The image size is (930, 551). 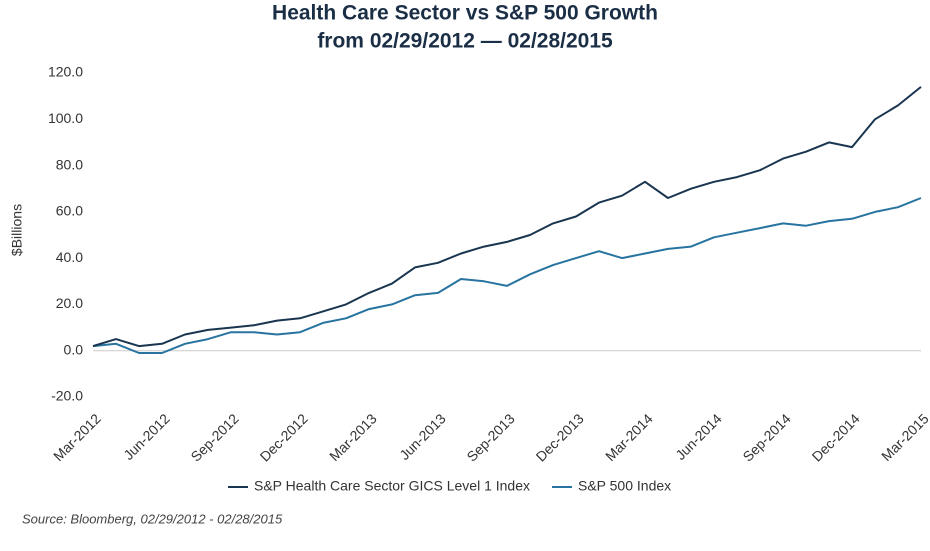 What do you see at coordinates (69, 303) in the screenshot?
I see `y-tick-label: 20.0` at bounding box center [69, 303].